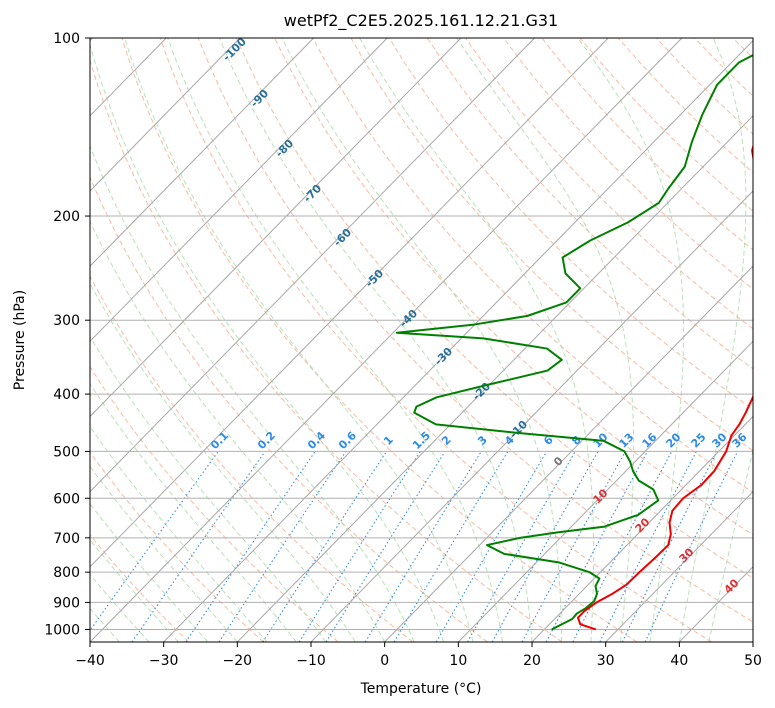 Image resolution: width=775 pixels, height=708 pixels. Describe the element at coordinates (408, 318) in the screenshot. I see `moist-adiabat-label: -40` at that location.